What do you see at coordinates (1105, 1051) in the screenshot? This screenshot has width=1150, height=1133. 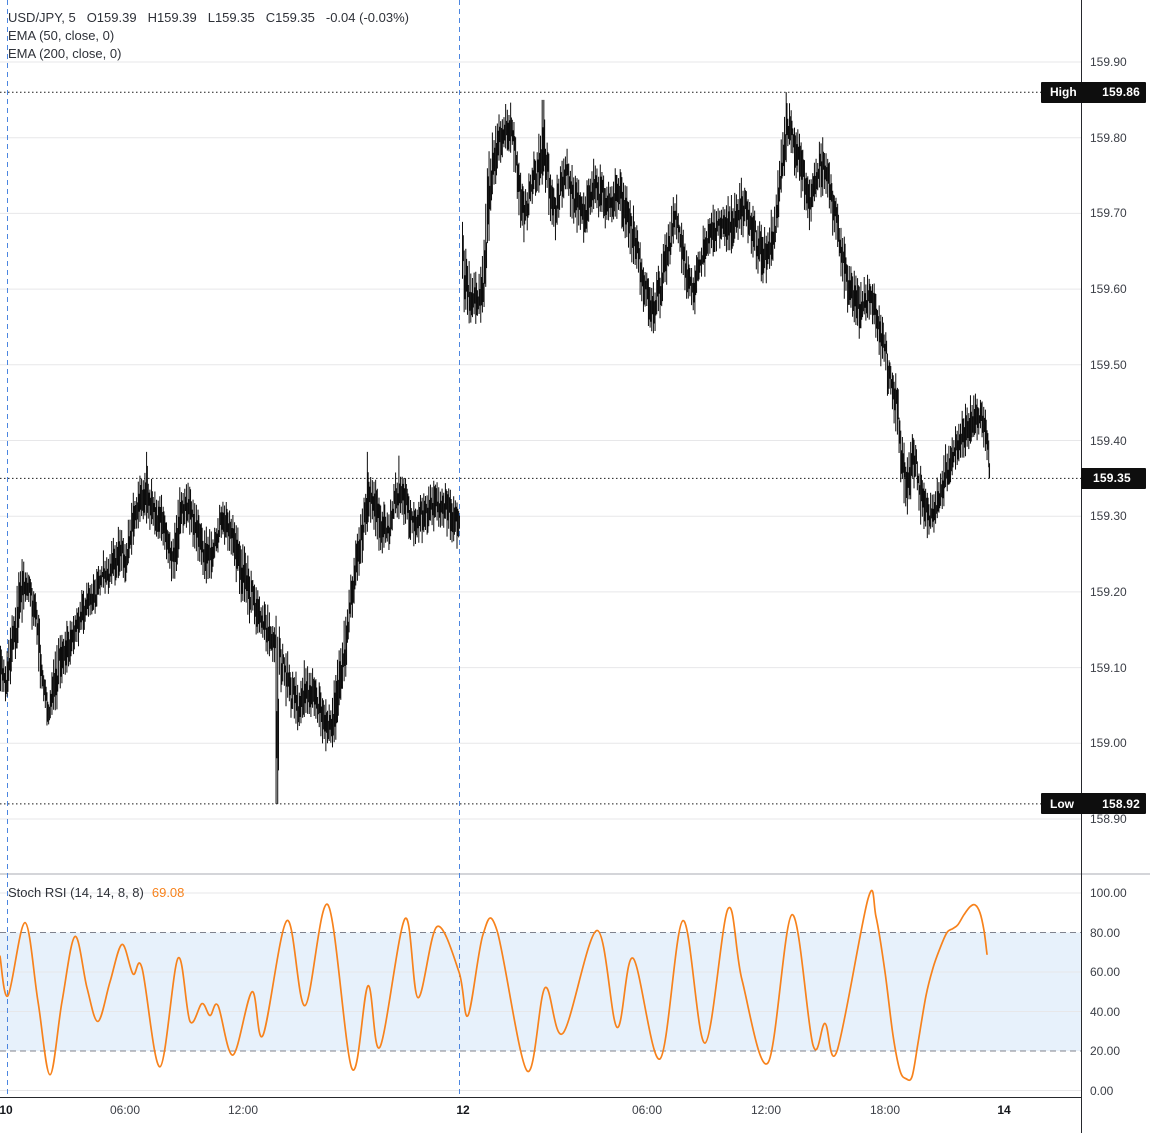 I see `rsi-tick-label: 20.00` at bounding box center [1105, 1051].